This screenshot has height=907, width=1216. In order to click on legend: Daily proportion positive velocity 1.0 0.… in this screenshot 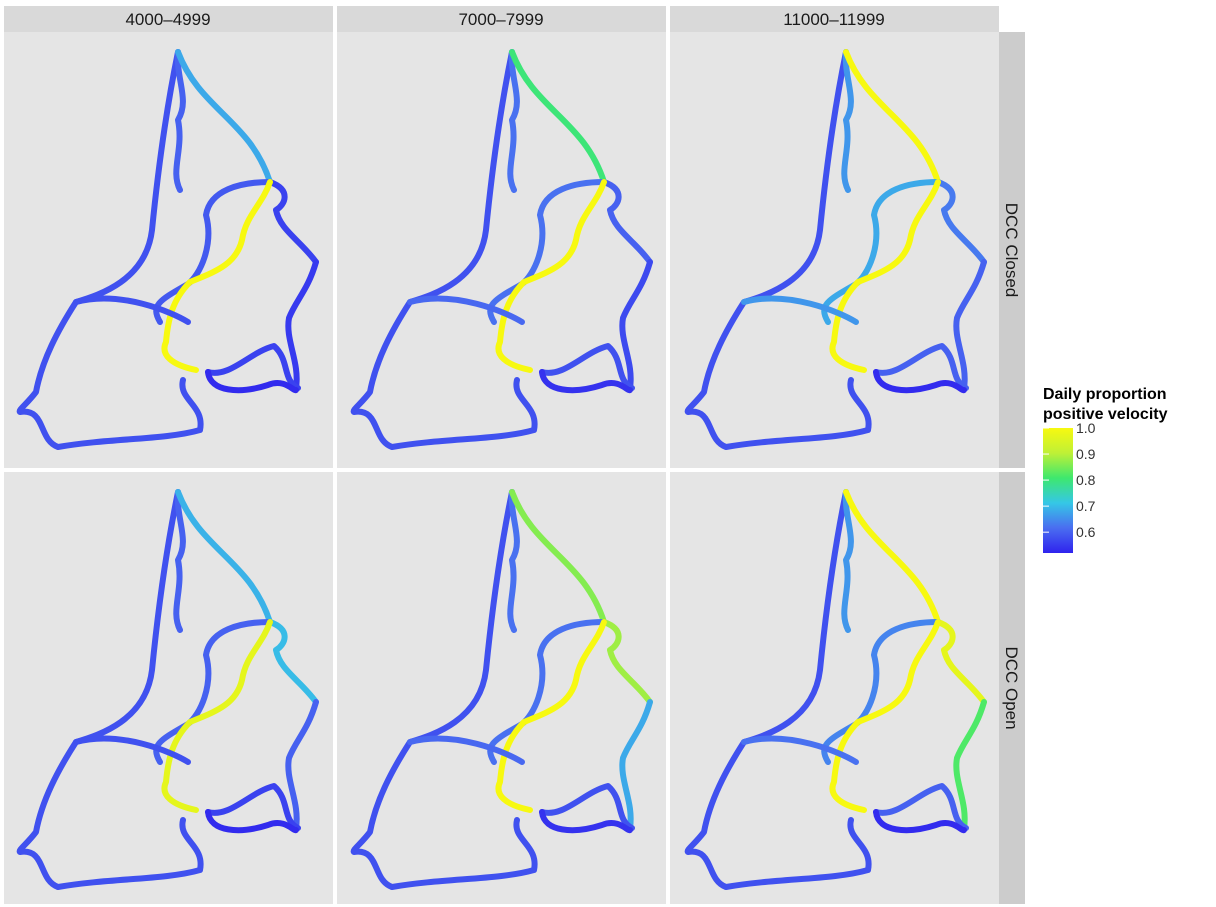, I will do `click(1105, 469)`.